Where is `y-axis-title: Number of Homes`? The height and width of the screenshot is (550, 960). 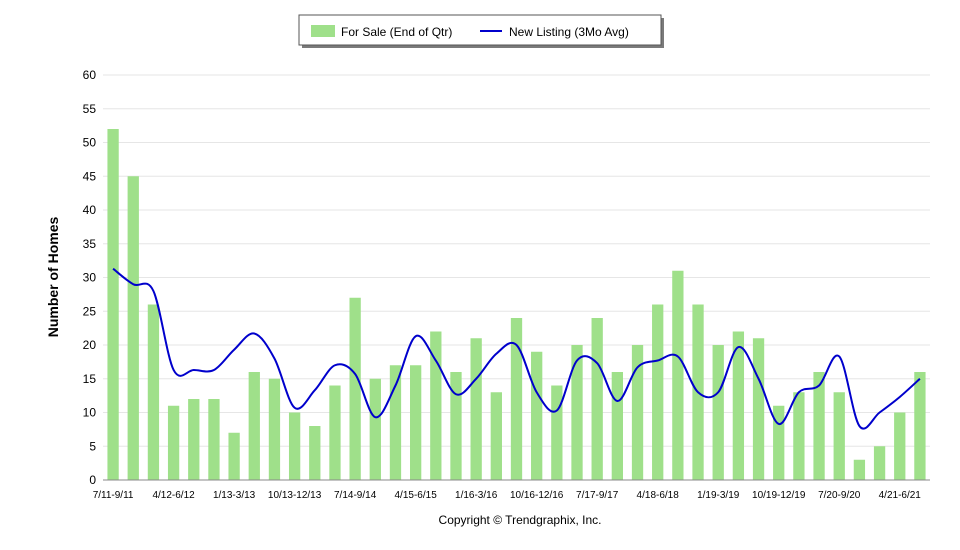 y-axis-title: Number of Homes is located at coordinates (53, 277).